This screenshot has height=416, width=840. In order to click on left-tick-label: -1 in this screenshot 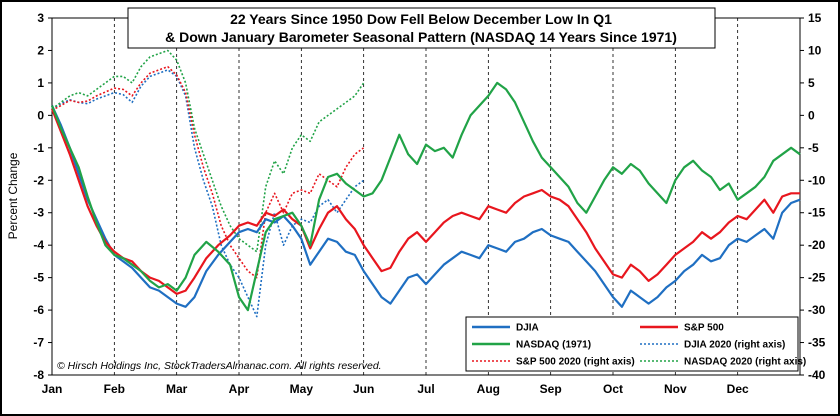, I will do `click(38, 148)`.